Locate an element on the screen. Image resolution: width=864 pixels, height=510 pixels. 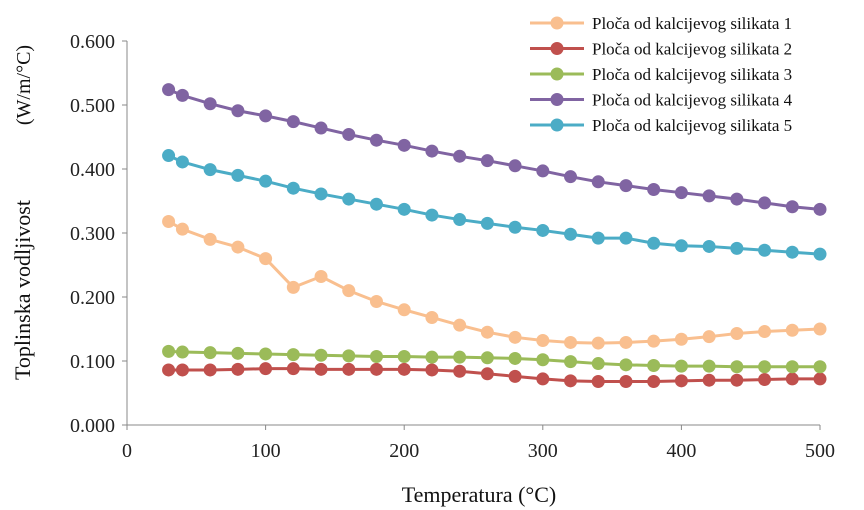
x-tick-label: 200 is located at coordinates (404, 451).